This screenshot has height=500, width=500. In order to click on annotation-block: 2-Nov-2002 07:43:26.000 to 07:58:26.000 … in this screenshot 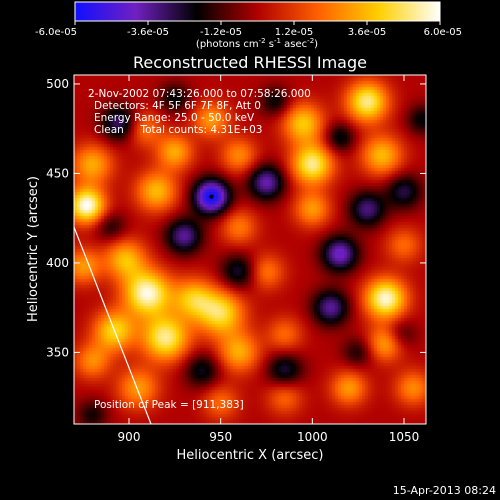, I will do `click(199, 112)`.